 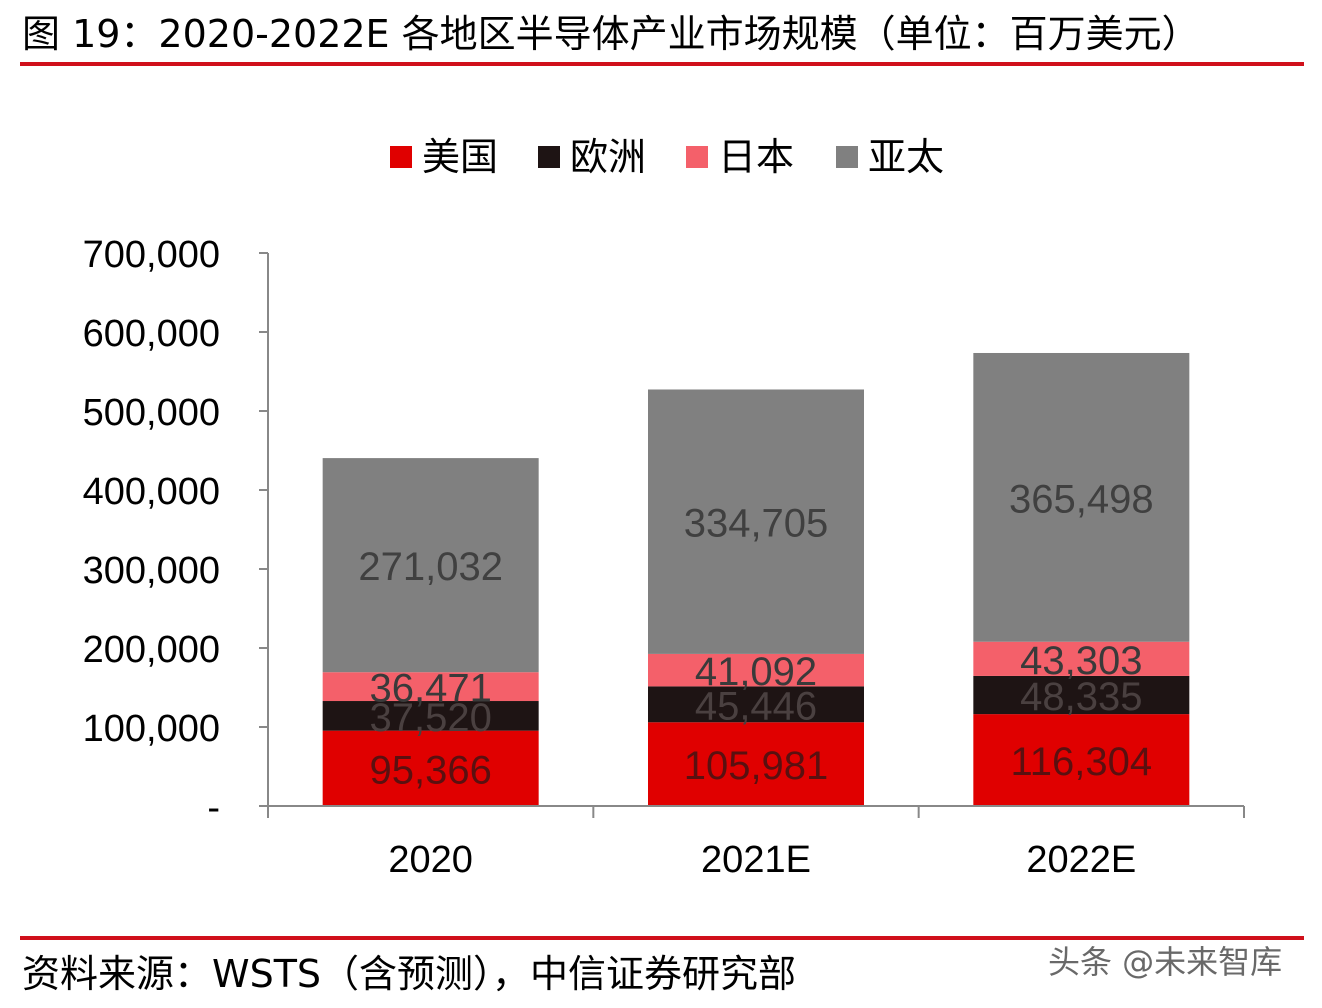 I want to click on y-tick-label: 500,000, so click(x=151, y=413).